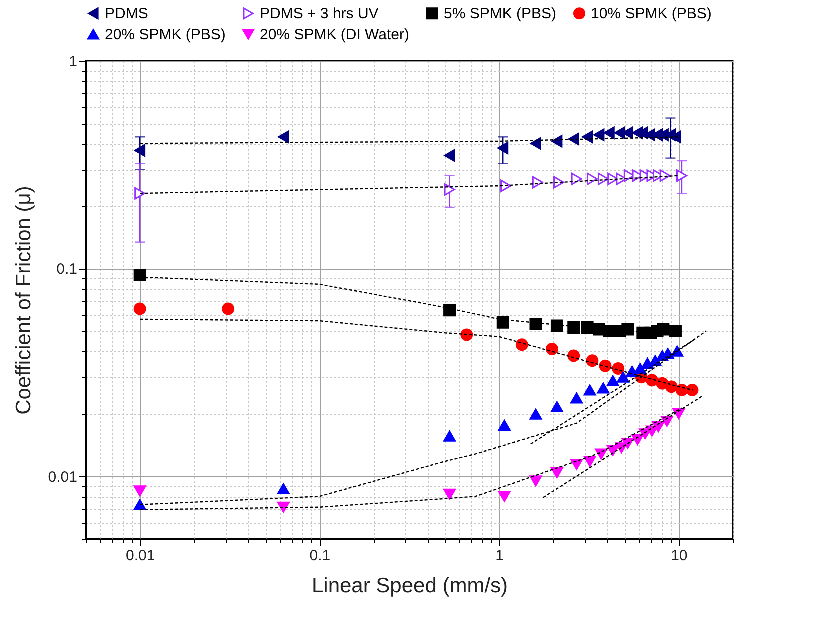 The height and width of the screenshot is (623, 815). What do you see at coordinates (651, 14) in the screenshot?
I see `legend-label: 10% SPMK (PBS)` at bounding box center [651, 14].